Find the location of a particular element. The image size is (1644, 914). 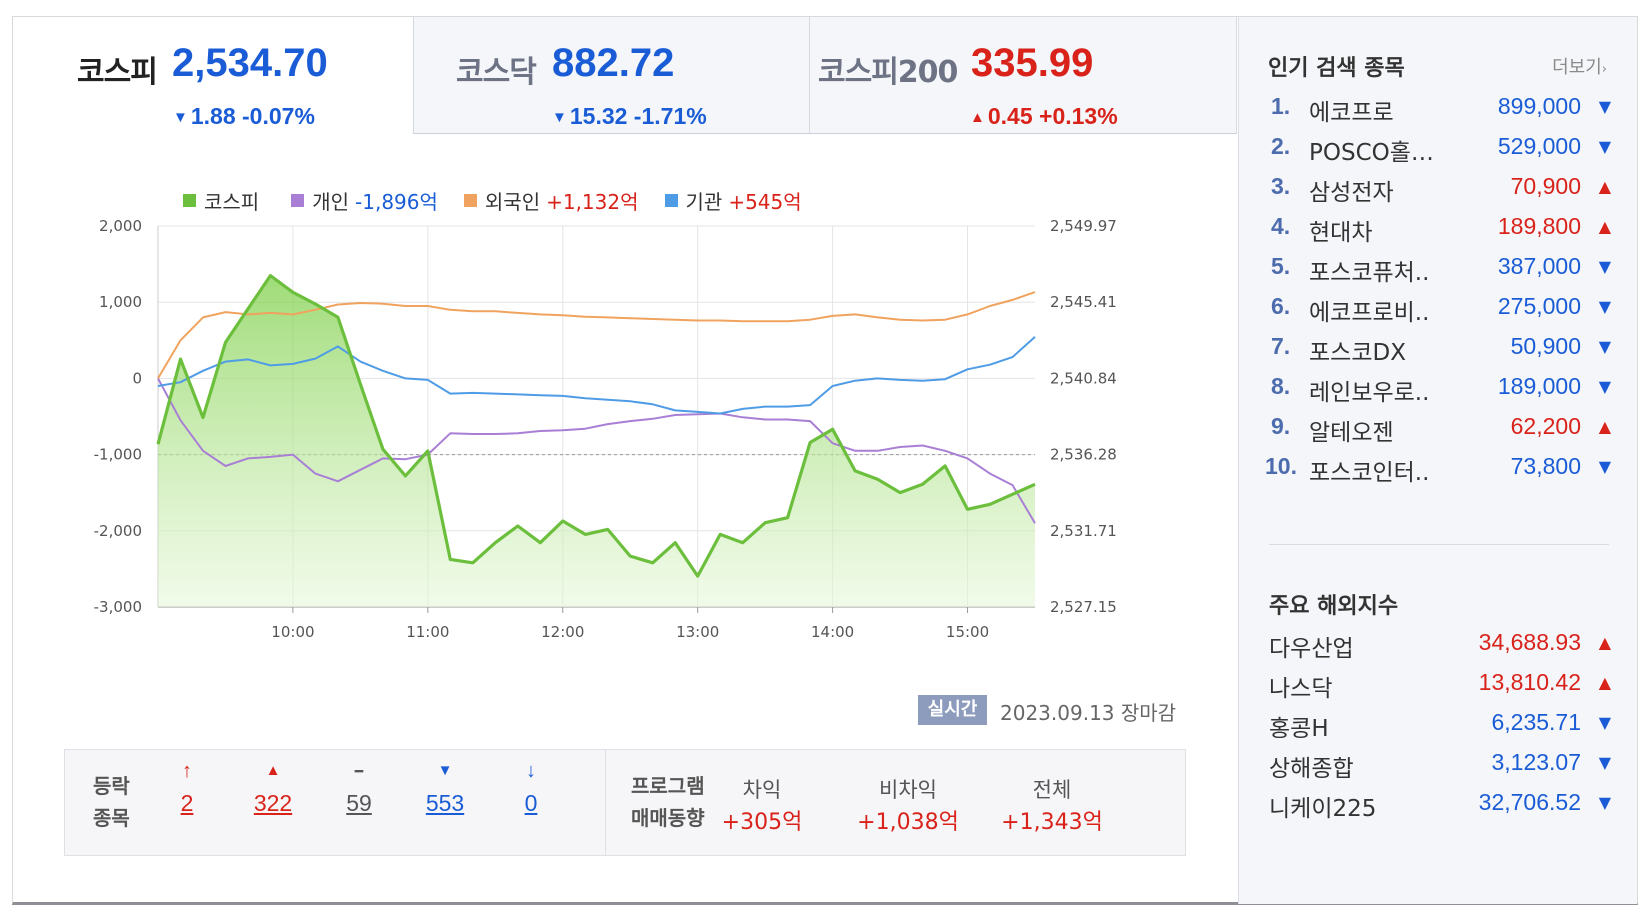

legend-item-kospi: 코스피 is located at coordinates (224, 200).